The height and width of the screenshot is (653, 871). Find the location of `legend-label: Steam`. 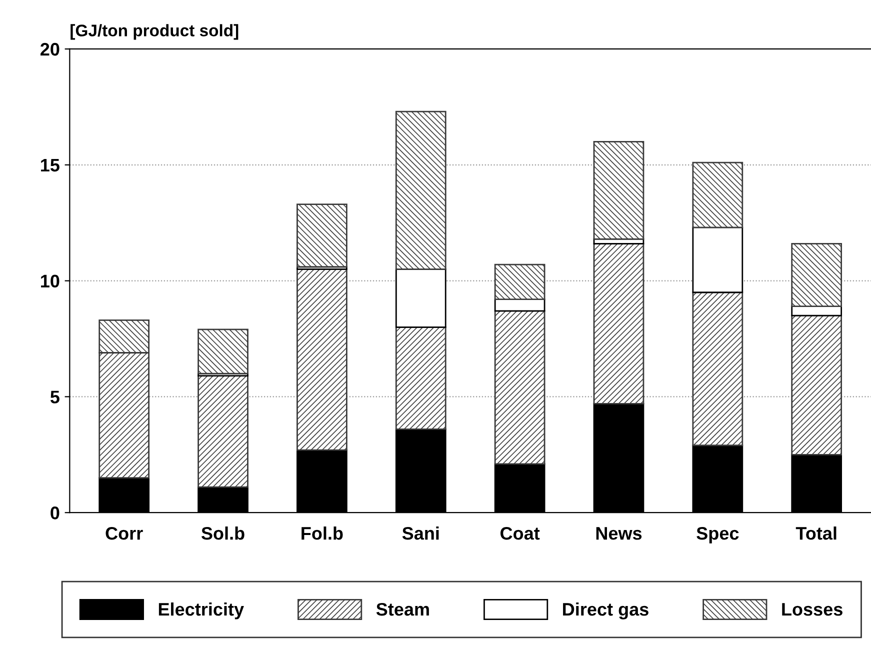

legend-label: Steam is located at coordinates (402, 609).